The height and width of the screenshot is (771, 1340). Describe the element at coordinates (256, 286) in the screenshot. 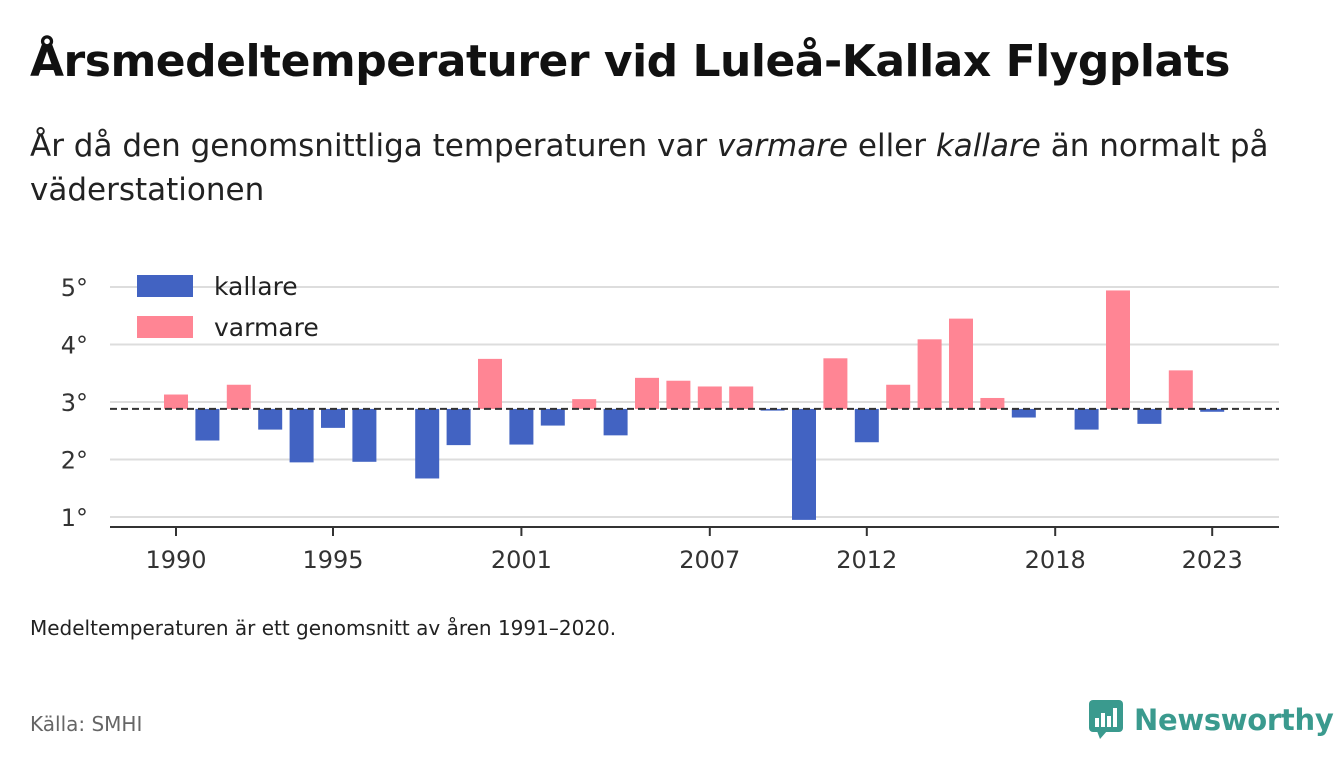

I see `legend-label-kallare: kallare` at that location.